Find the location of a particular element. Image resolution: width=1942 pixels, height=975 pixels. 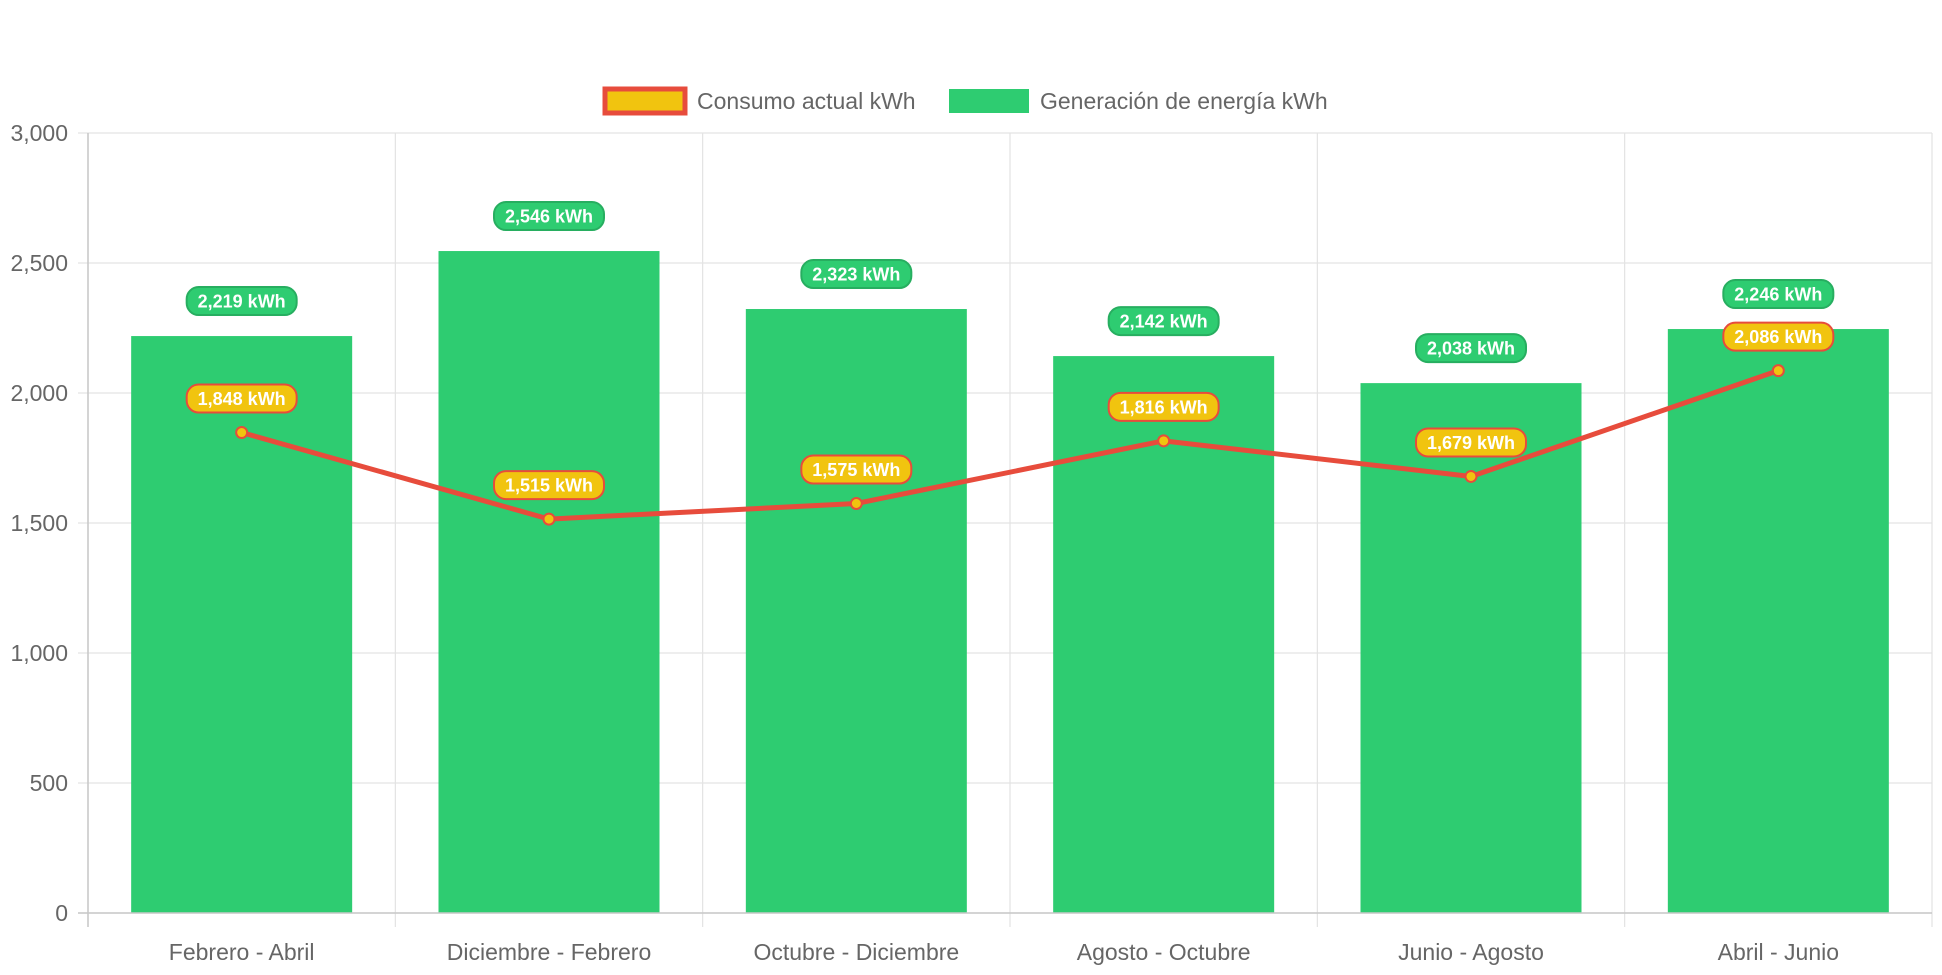

data-label-text: 2,246 kWh is located at coordinates (1778, 295).